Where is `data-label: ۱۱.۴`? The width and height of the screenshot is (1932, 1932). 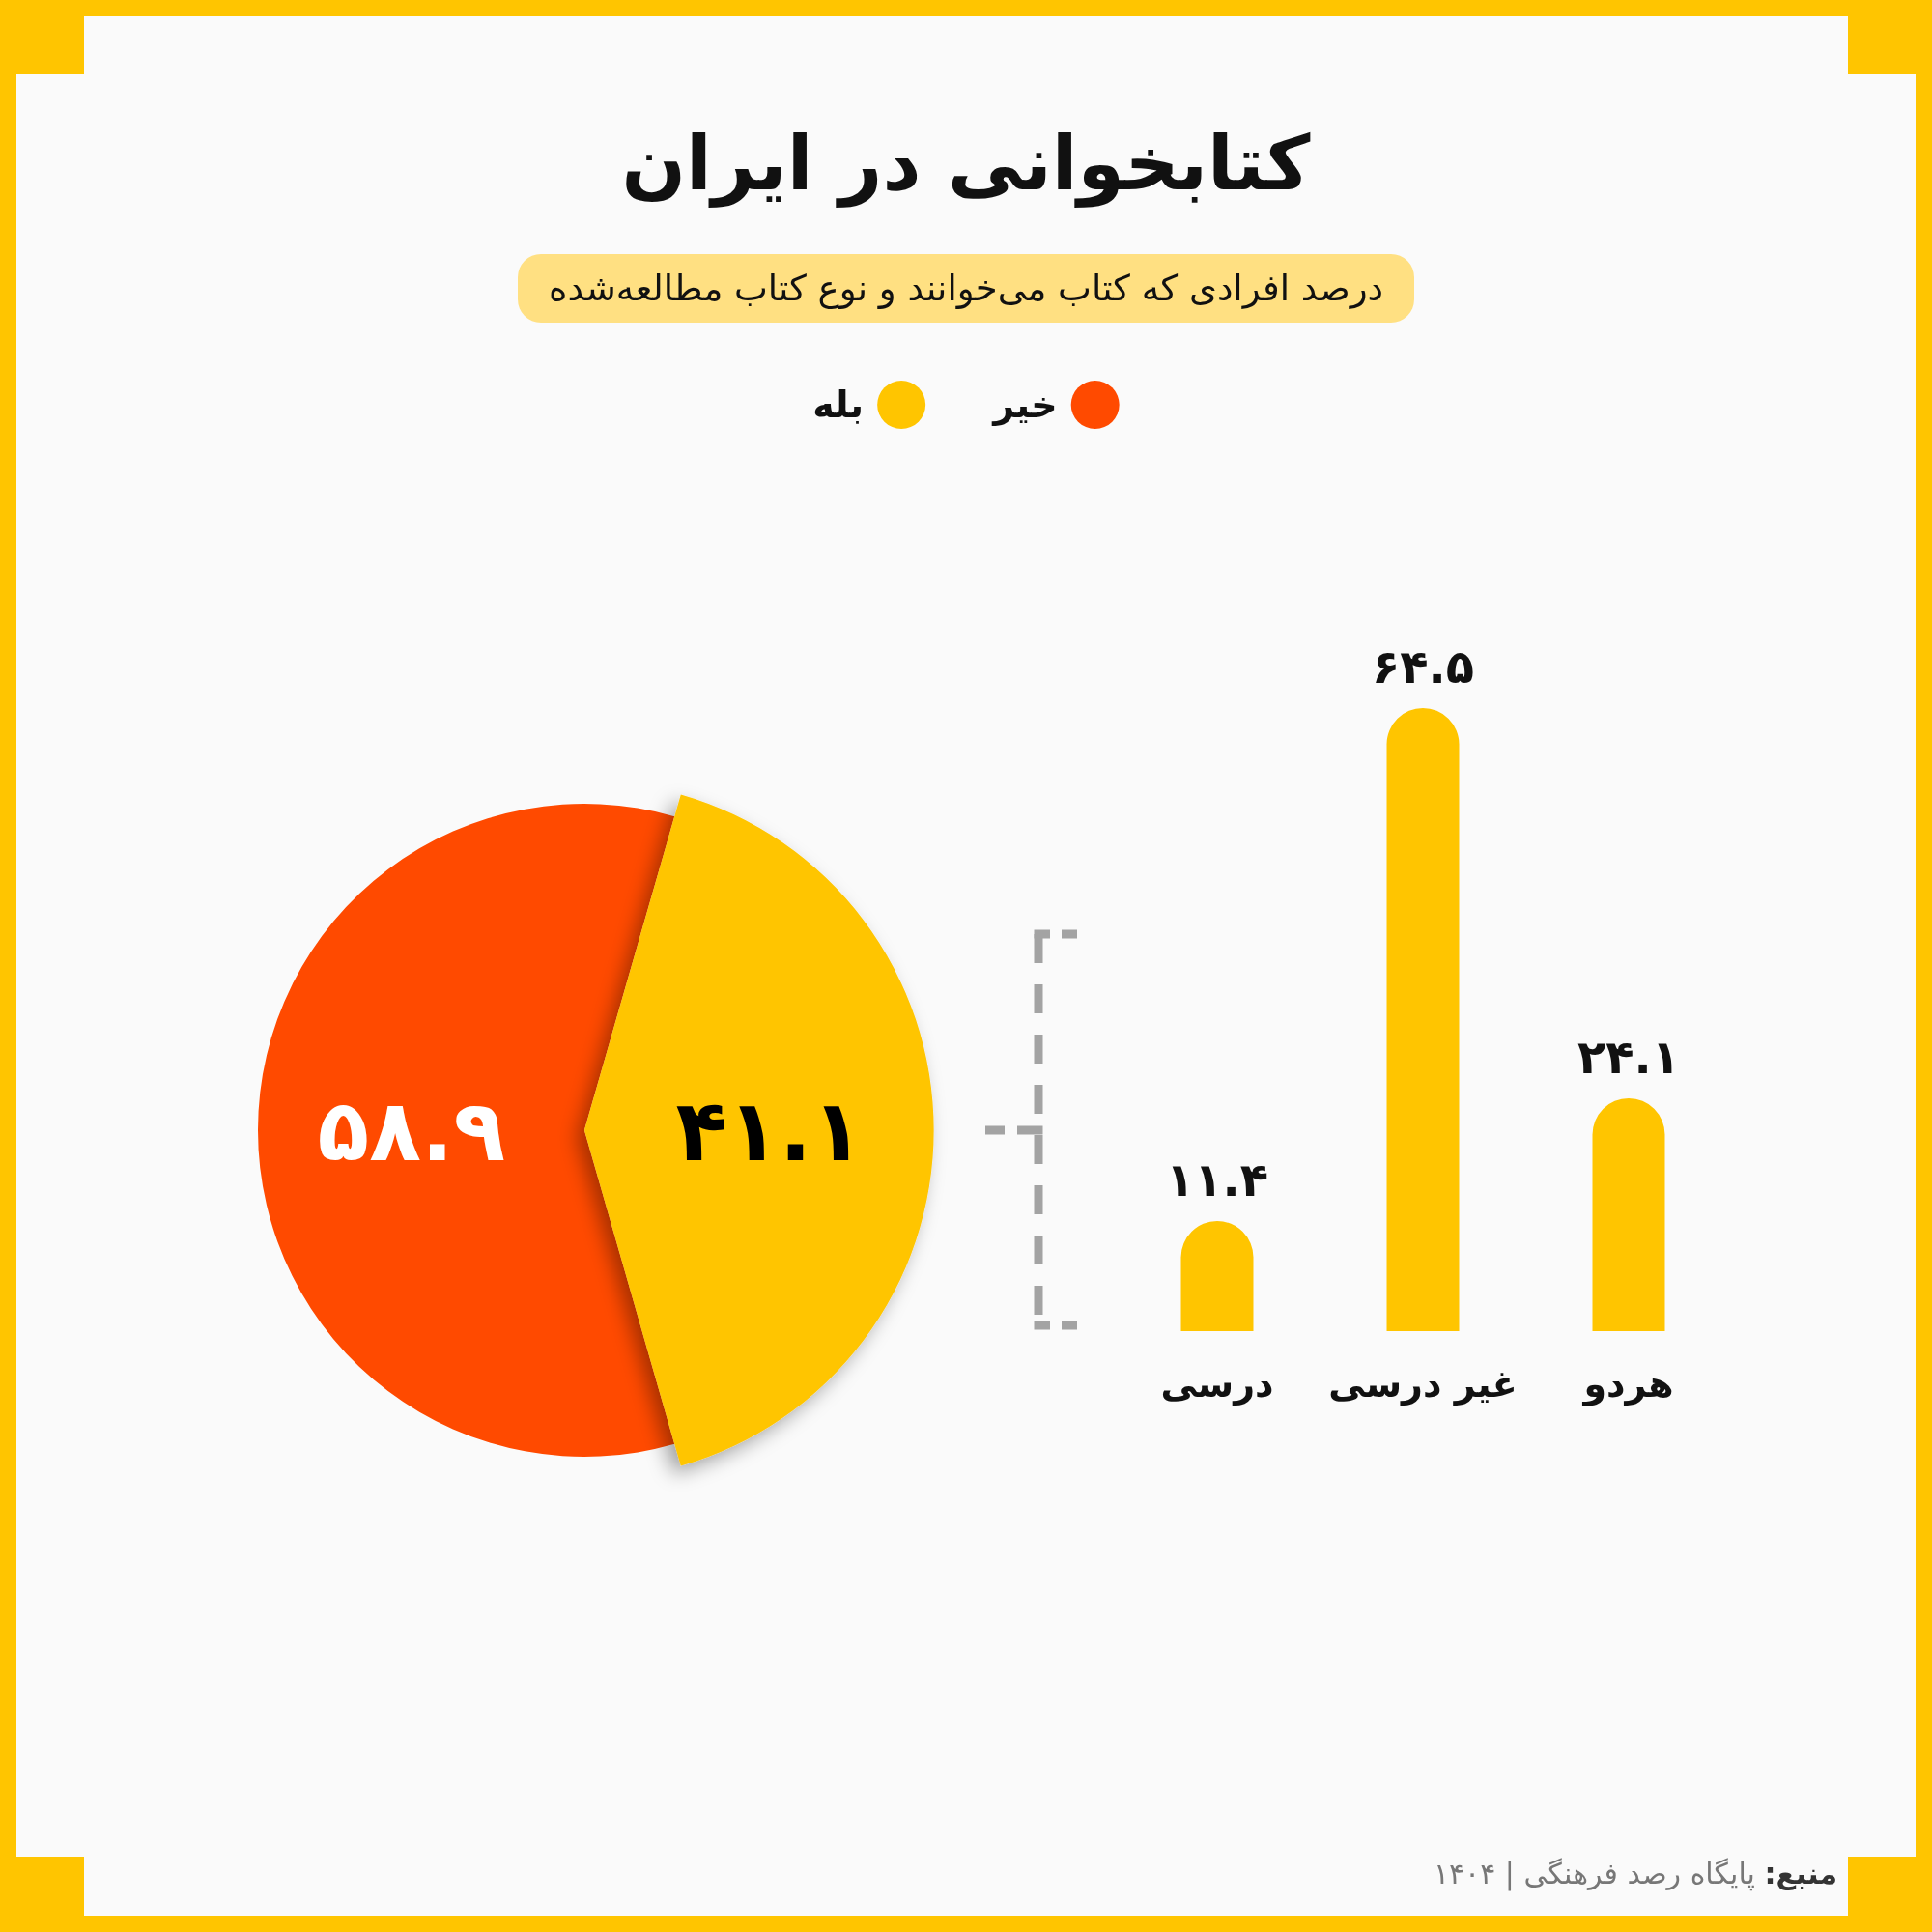 data-label: ۱۱.۴ is located at coordinates (1217, 1179).